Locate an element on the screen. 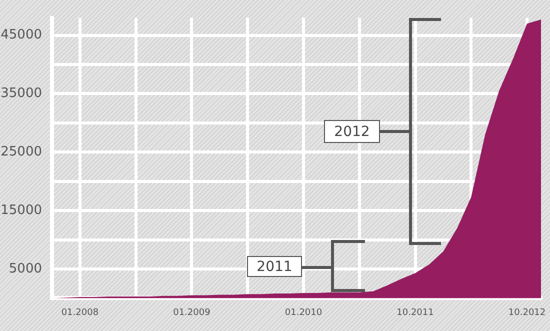 This screenshot has height=331, width=550. x-tick-label: 10.2011 is located at coordinates (415, 313).